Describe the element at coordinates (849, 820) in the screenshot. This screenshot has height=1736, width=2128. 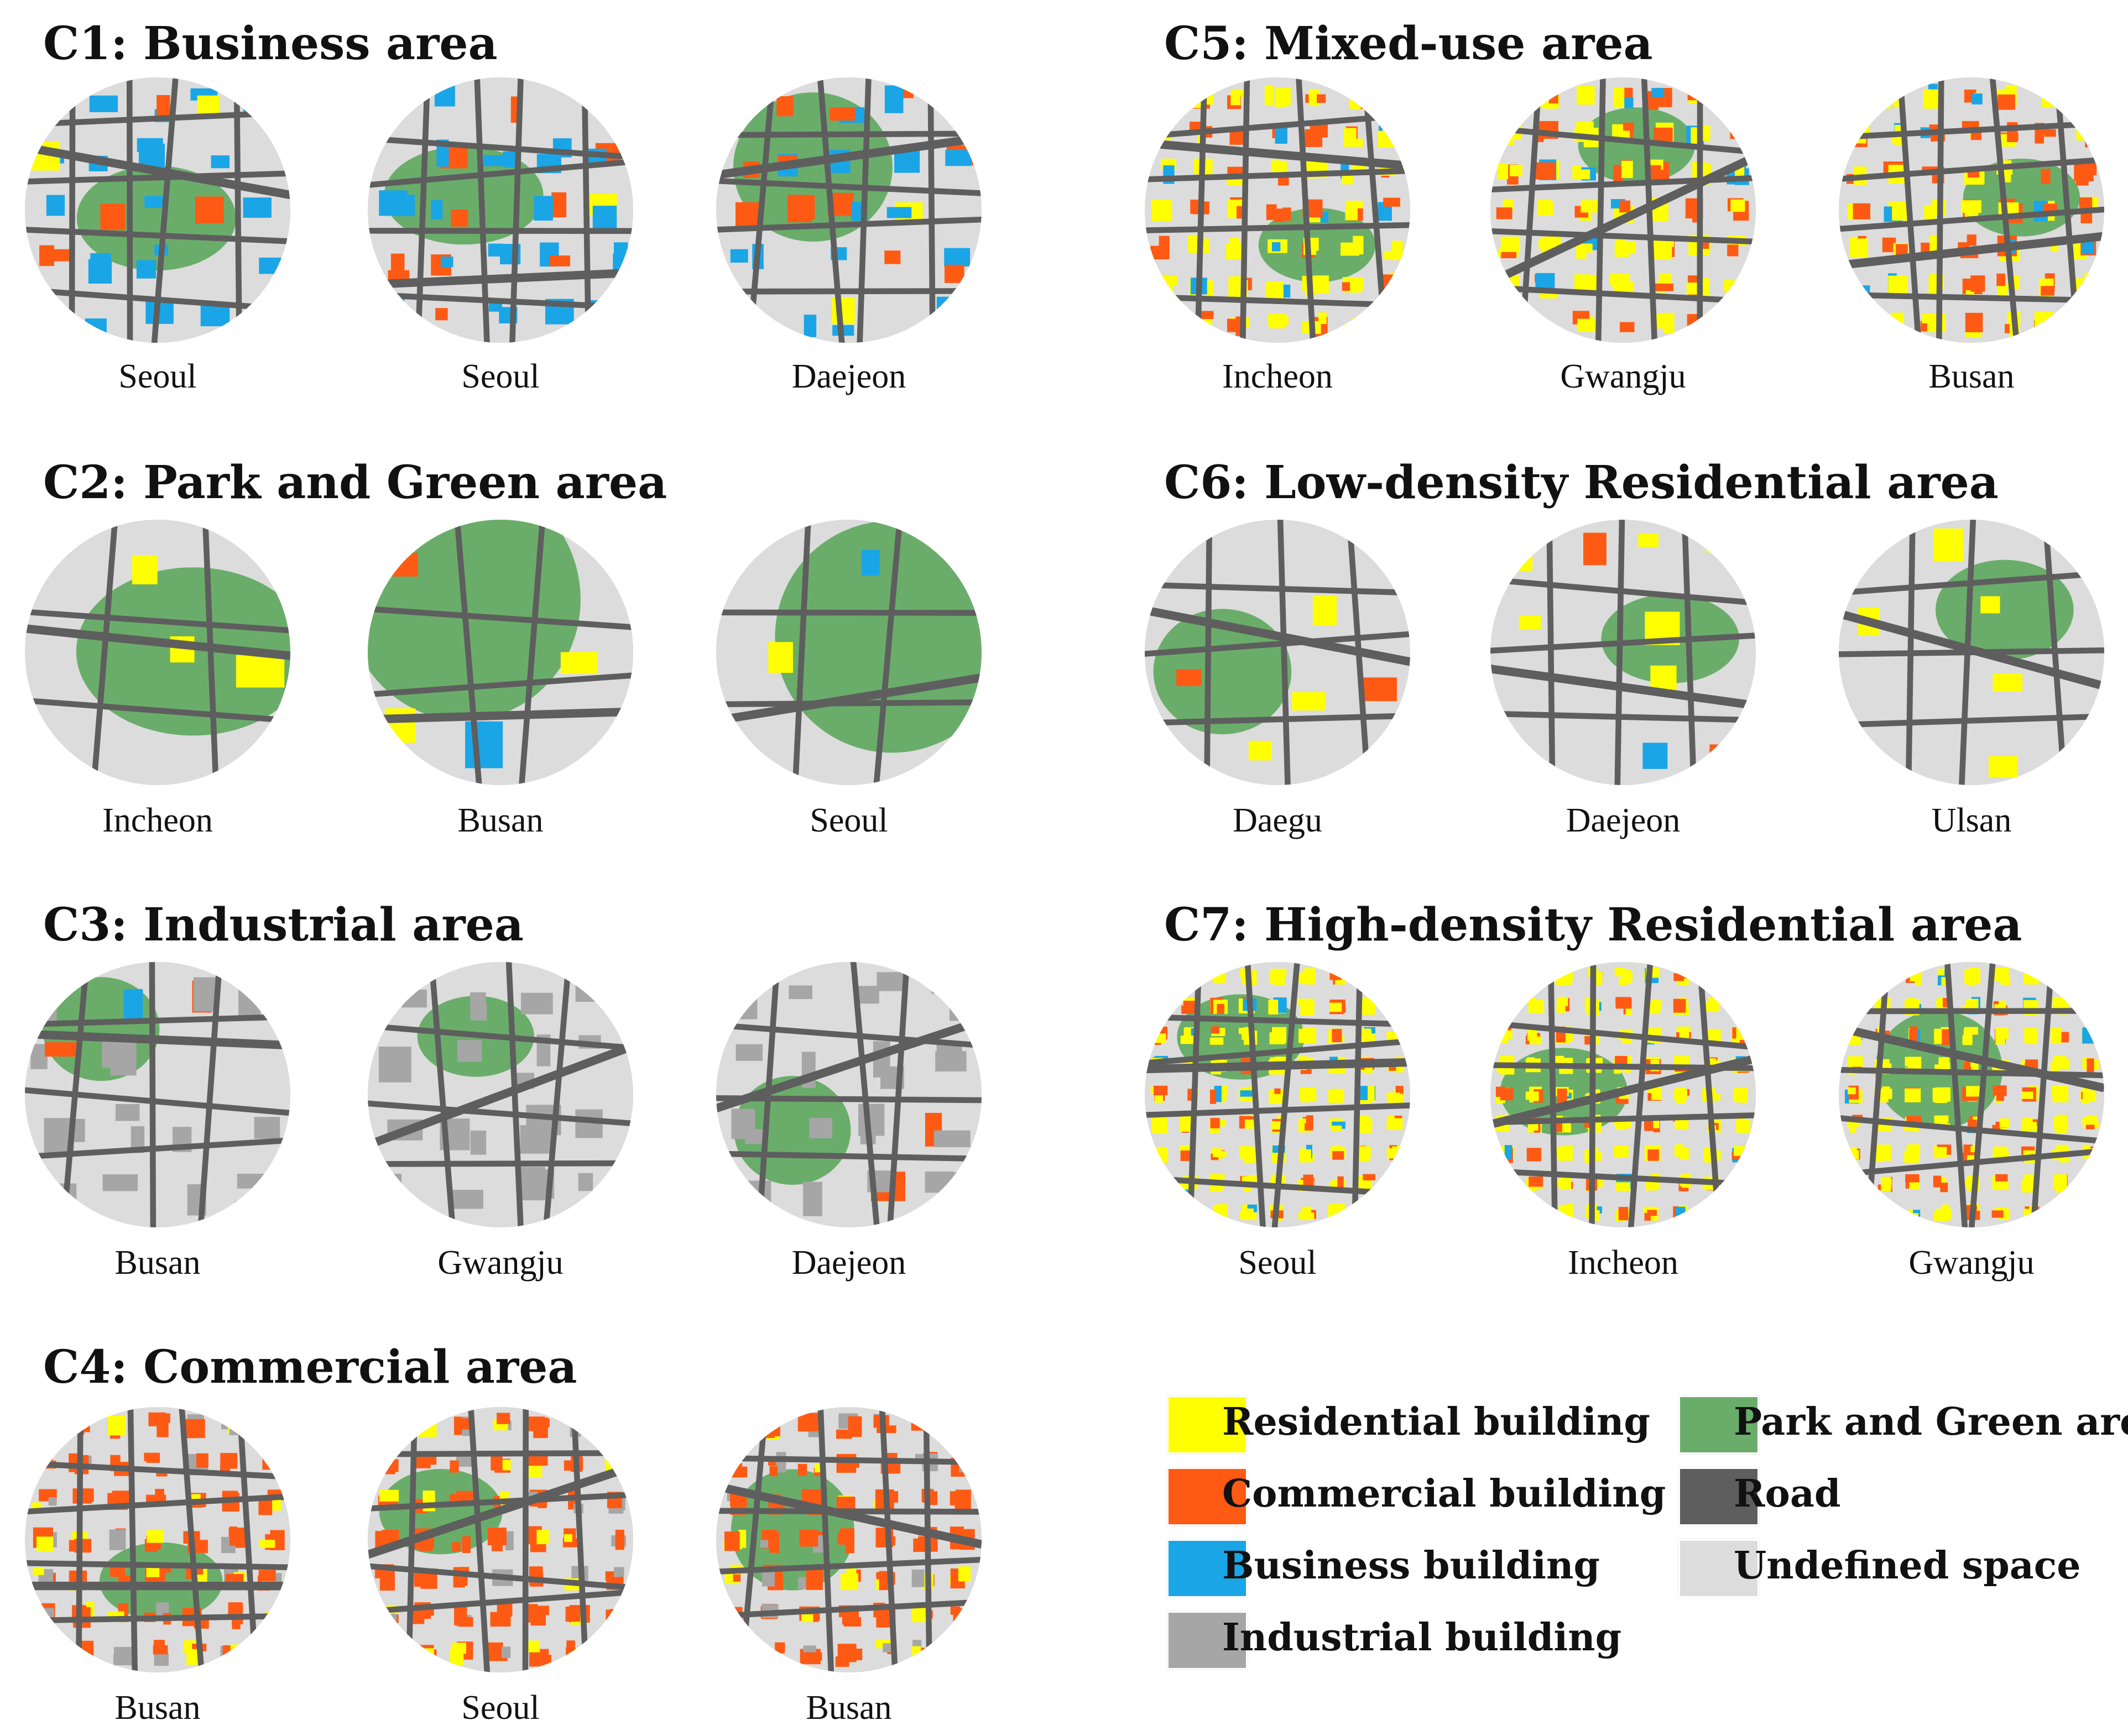
I see `city-label: Seoul` at that location.